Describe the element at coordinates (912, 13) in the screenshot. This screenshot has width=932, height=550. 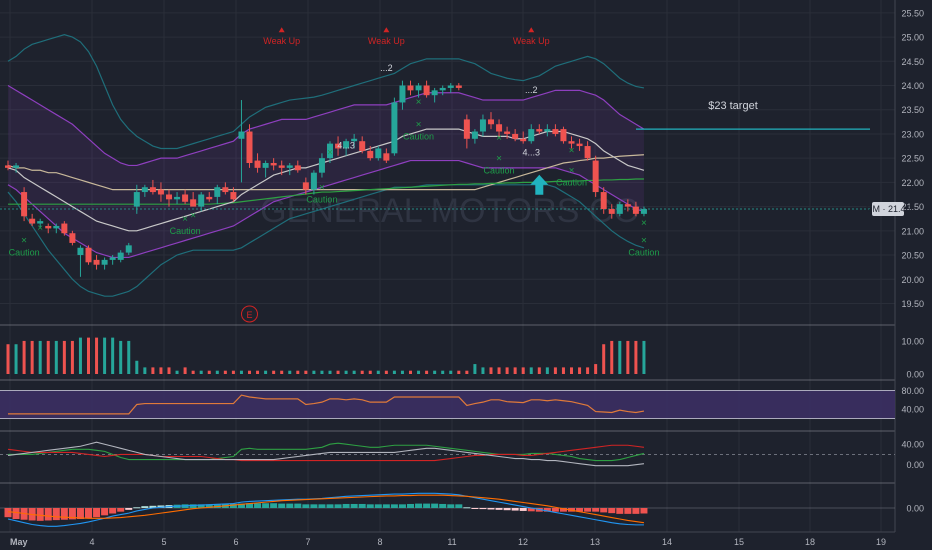
I see `price-tick-label: 25.50` at that location.